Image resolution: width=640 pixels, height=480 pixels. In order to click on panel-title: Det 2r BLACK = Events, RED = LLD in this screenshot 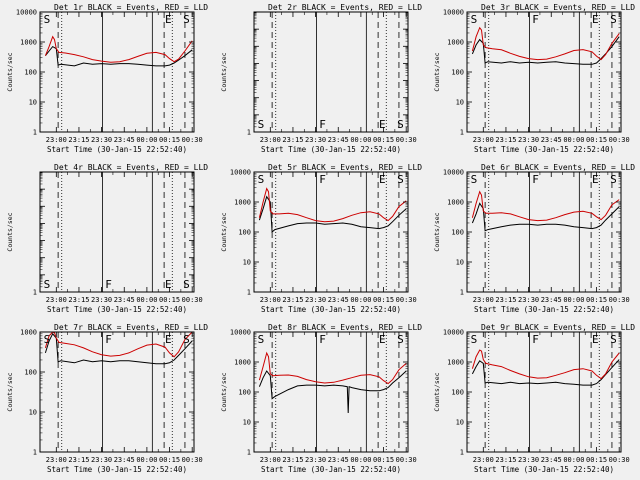, I will do `click(345, 7)`.